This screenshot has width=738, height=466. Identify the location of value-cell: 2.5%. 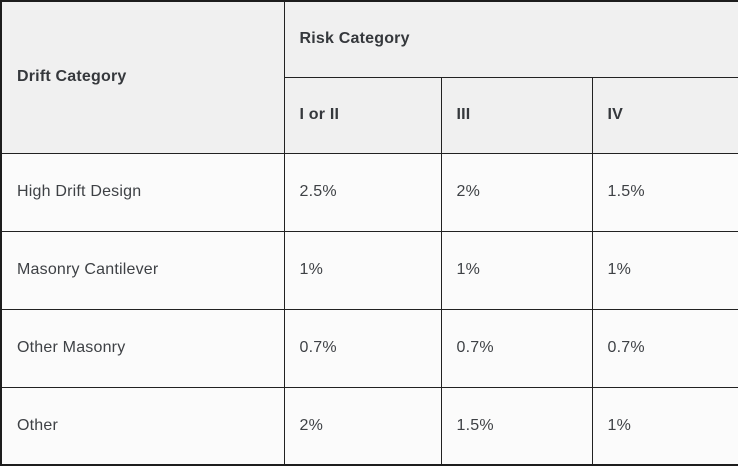
(362, 192).